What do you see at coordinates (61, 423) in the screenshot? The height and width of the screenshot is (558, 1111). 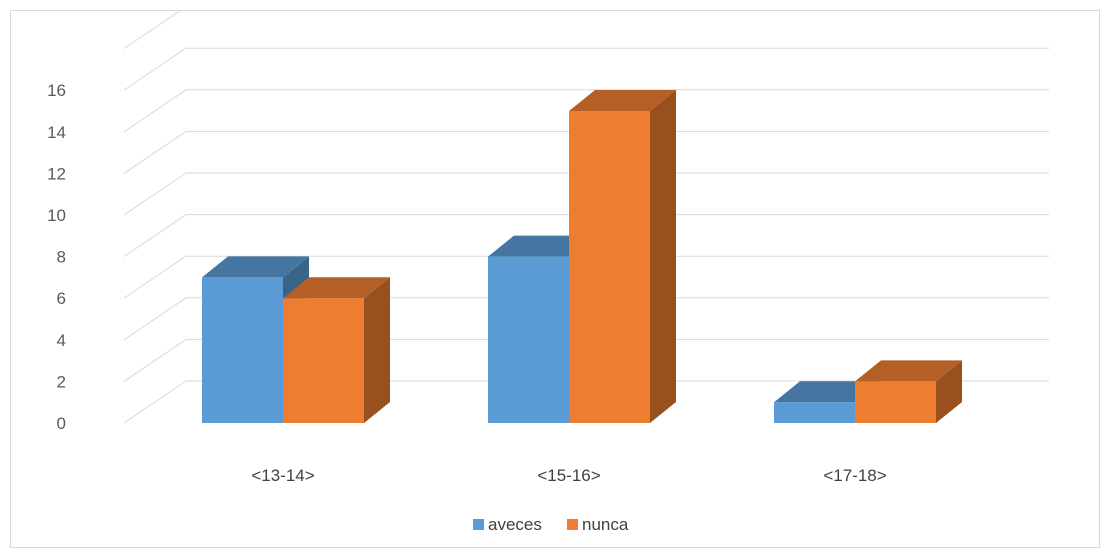 I see `y-tick-label: 0` at bounding box center [61, 423].